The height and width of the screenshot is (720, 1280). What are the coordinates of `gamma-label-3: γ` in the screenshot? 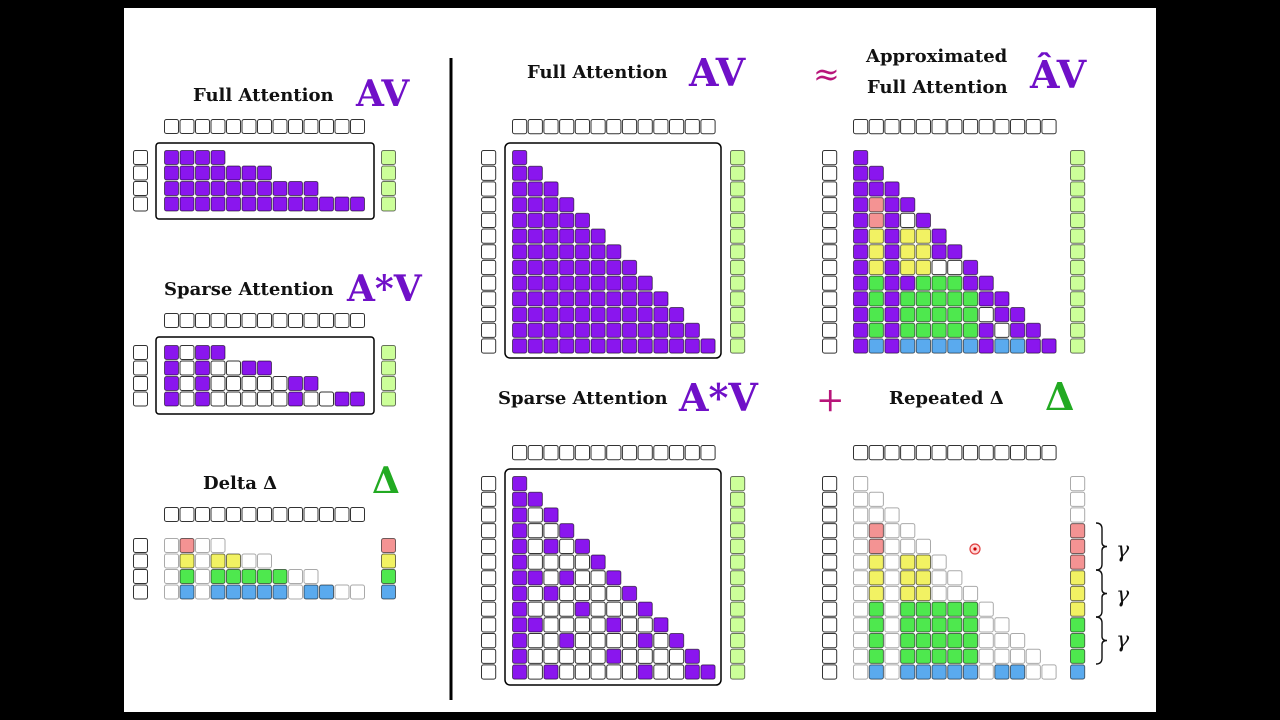 It's located at (1123, 640).